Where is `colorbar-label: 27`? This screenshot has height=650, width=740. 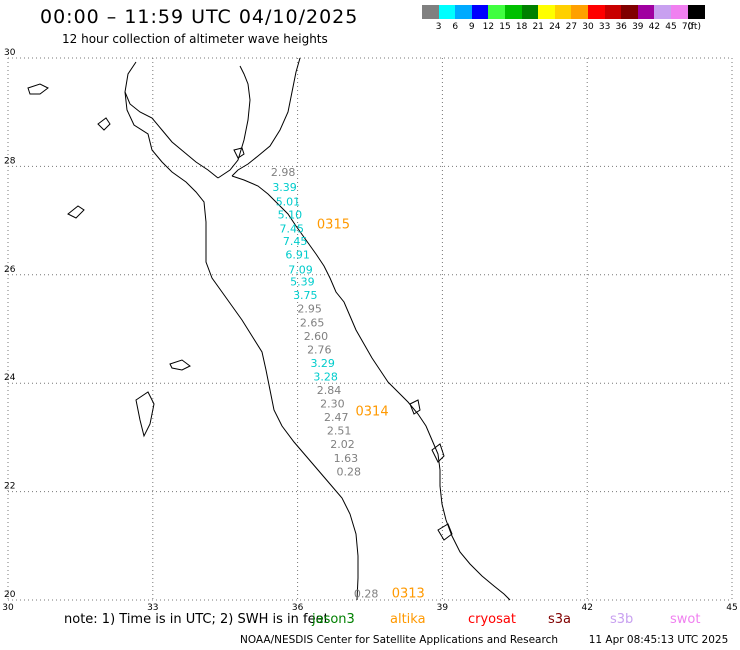 colorbar-label: 27 is located at coordinates (571, 27).